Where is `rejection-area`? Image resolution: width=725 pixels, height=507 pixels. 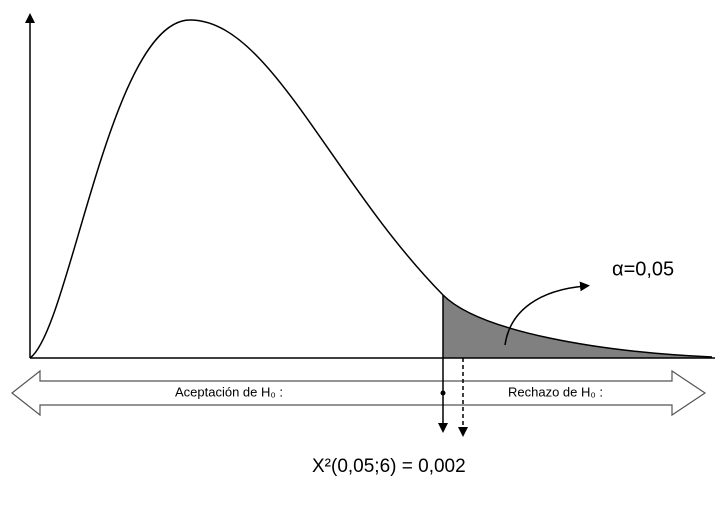
rejection-area is located at coordinates (577, 326).